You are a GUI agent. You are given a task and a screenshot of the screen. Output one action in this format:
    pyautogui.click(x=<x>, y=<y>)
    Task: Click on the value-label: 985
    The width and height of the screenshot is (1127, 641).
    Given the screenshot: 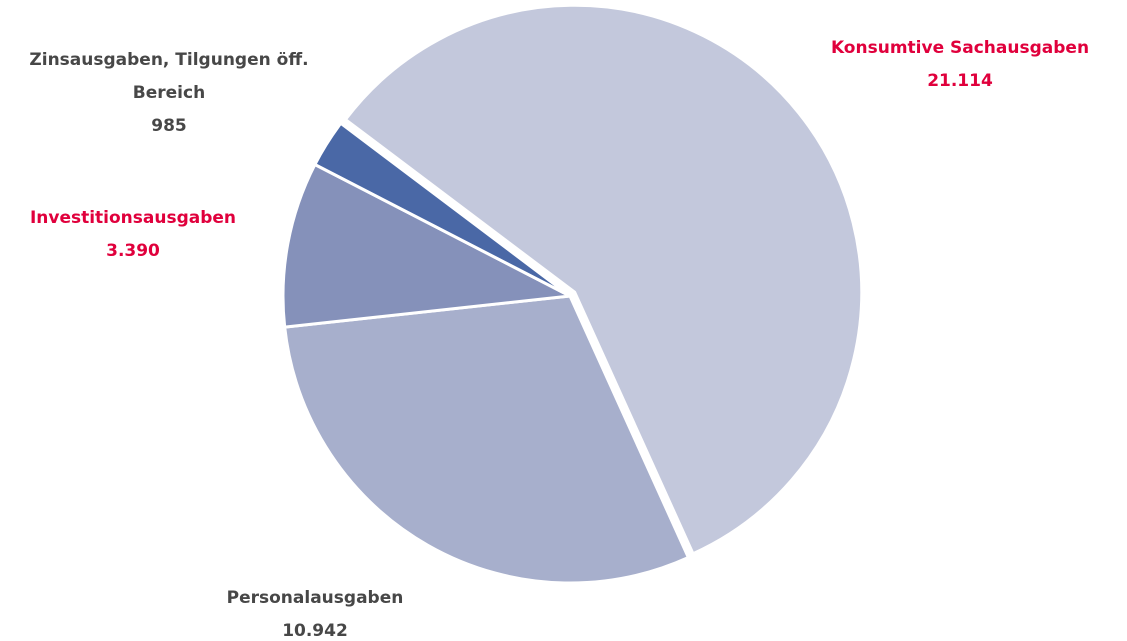 What is the action you would take?
    pyautogui.click(x=169, y=126)
    